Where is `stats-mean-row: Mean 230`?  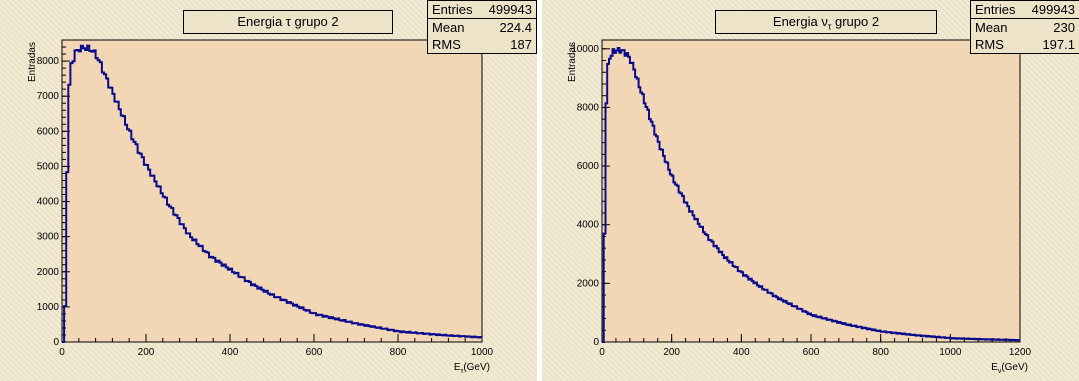 stats-mean-row: Mean 230 is located at coordinates (1025, 27).